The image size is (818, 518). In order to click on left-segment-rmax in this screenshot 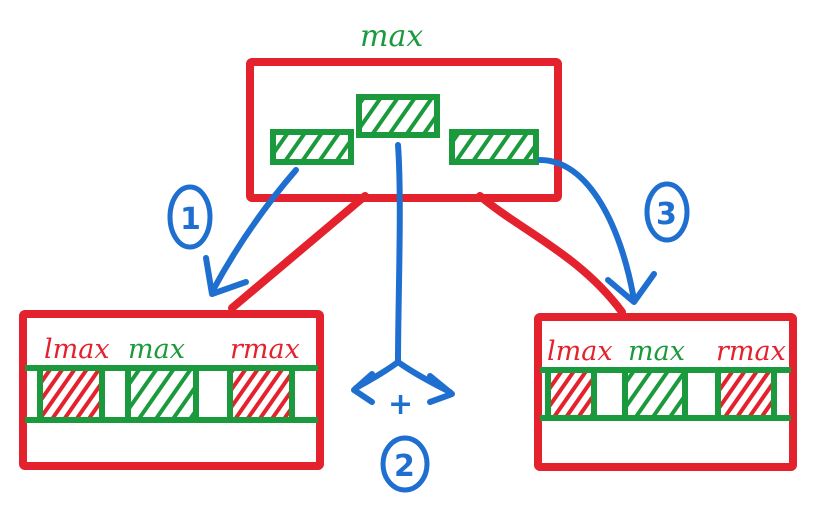, I will do `click(261, 394)`.